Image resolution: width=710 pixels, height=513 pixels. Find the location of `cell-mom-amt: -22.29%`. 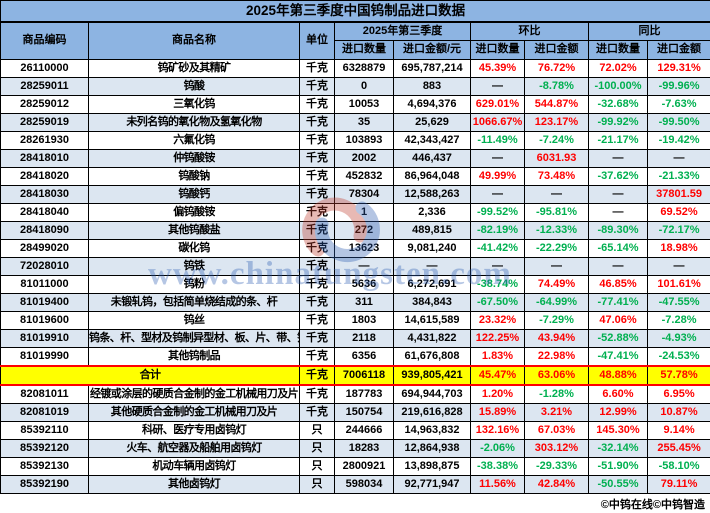

cell-mom-amt: -22.29% is located at coordinates (556, 248).